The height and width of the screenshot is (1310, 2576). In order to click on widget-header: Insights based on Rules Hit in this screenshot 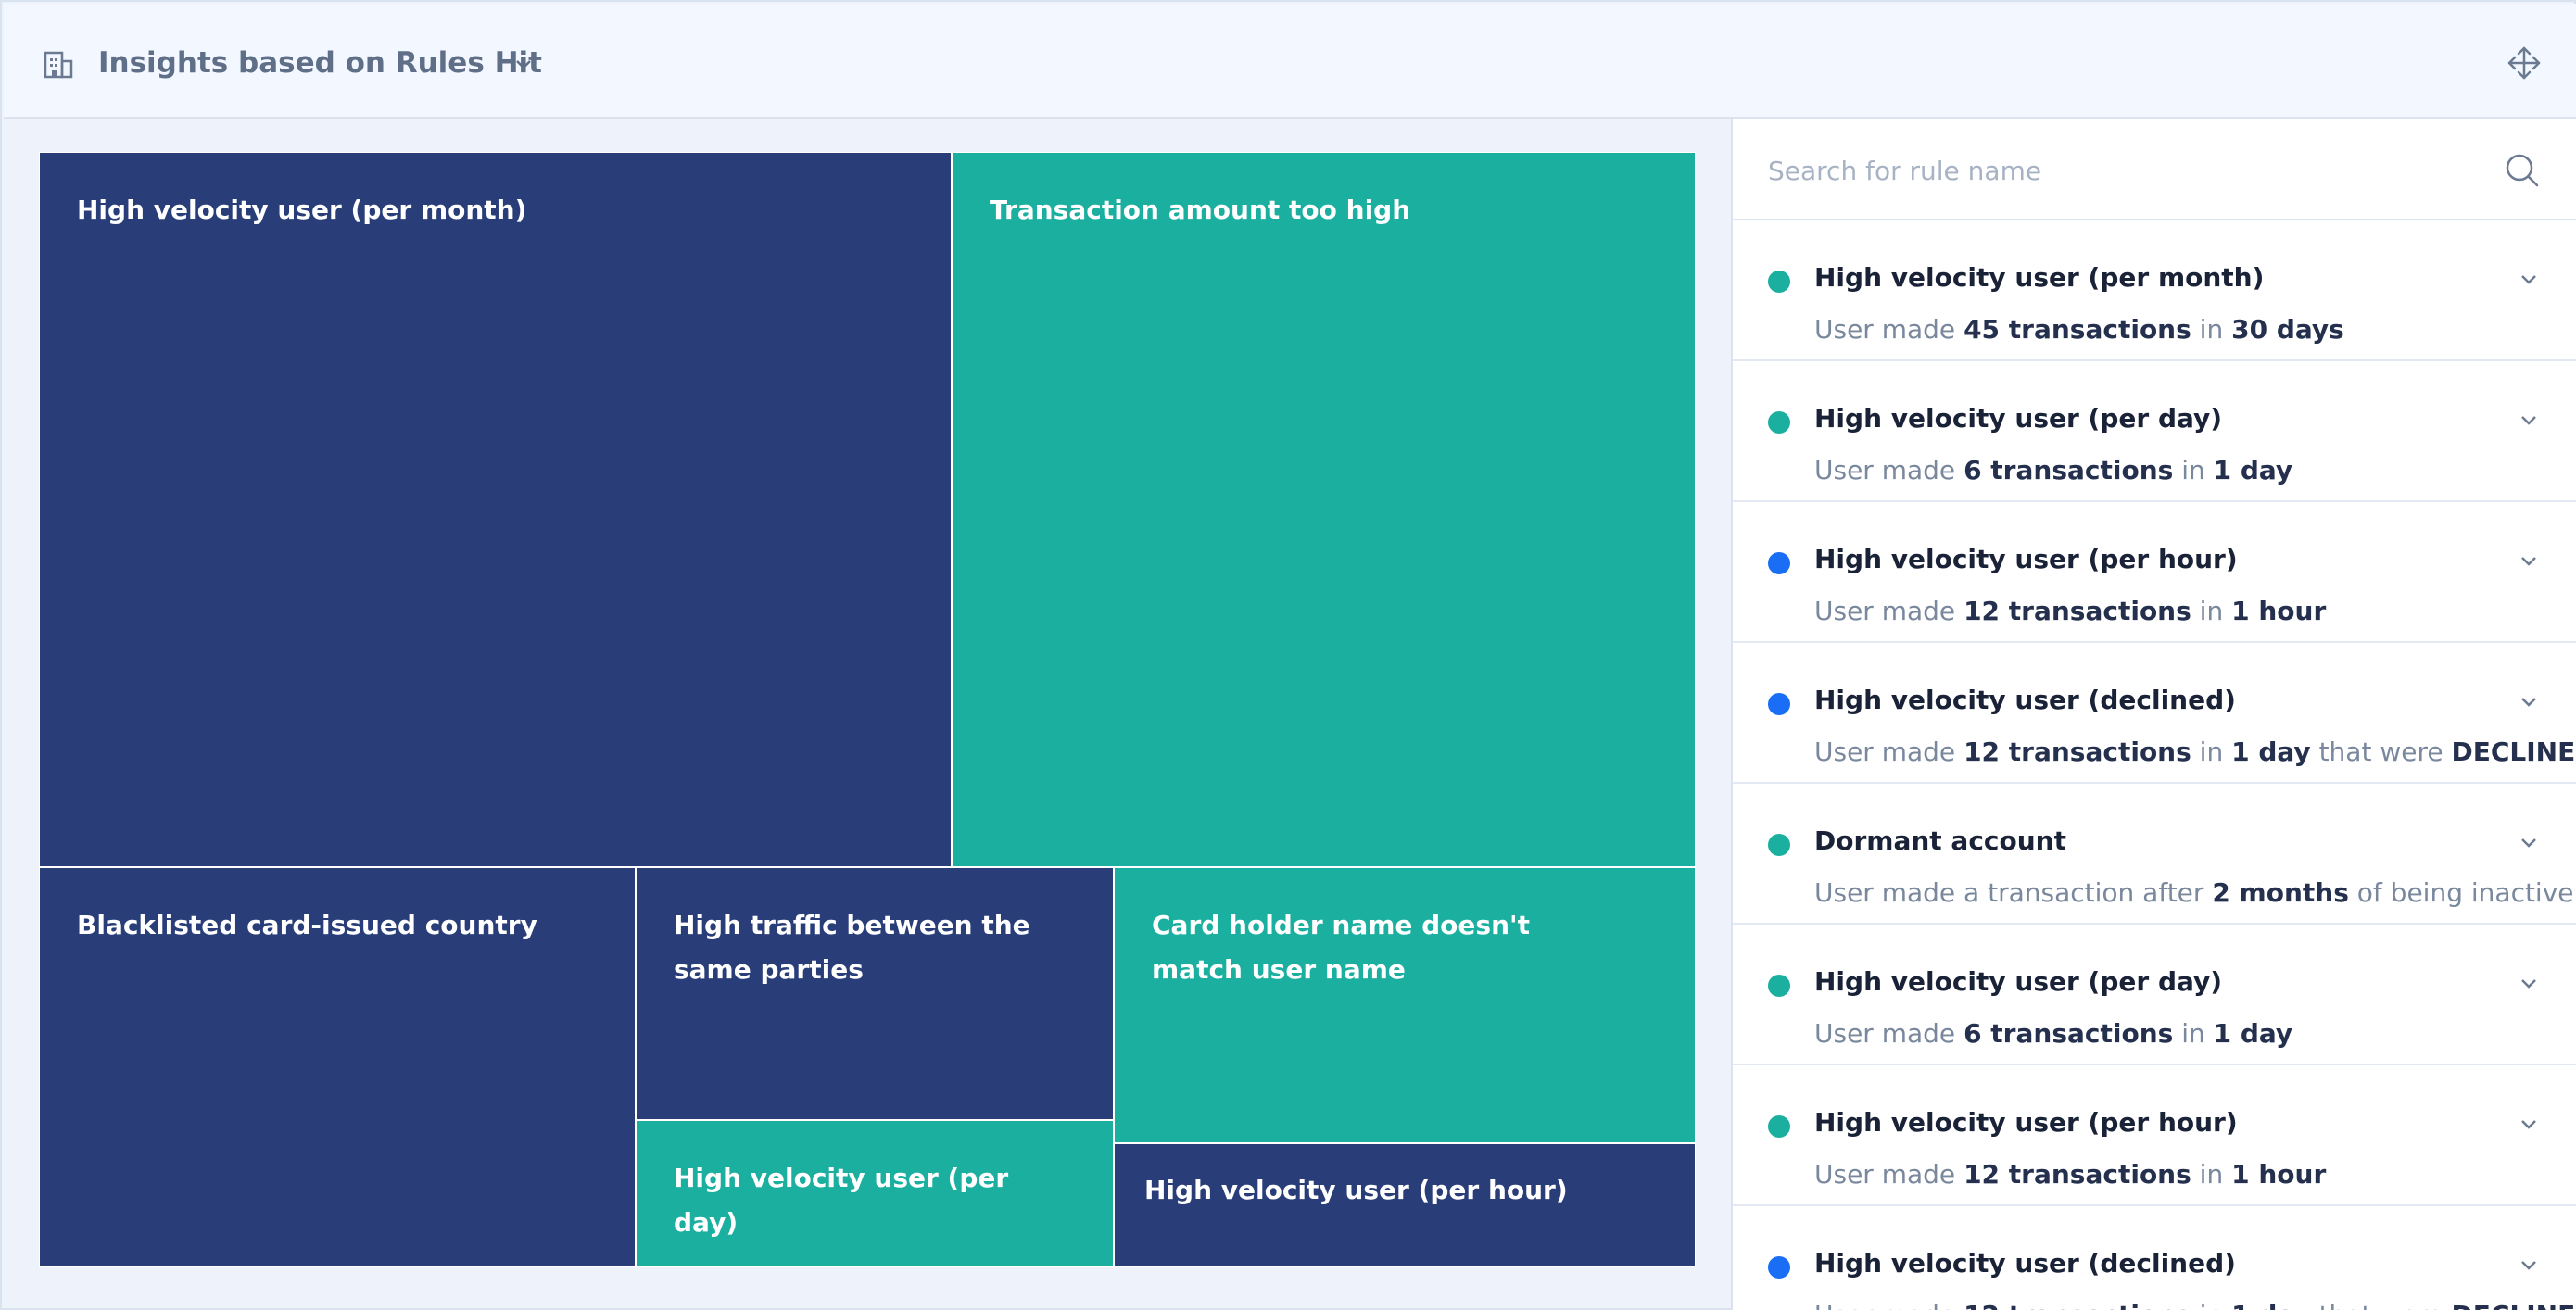, I will do `click(1290, 61)`.